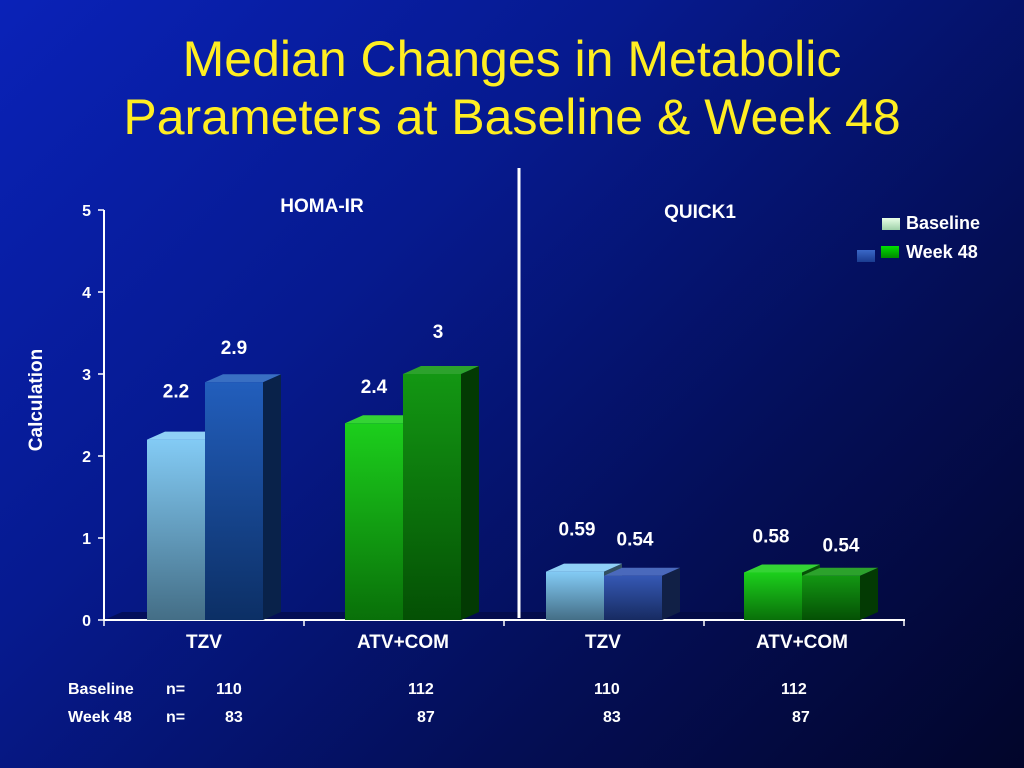 The image size is (1024, 768). What do you see at coordinates (374, 387) in the screenshot?
I see `data-label: 2.4` at bounding box center [374, 387].